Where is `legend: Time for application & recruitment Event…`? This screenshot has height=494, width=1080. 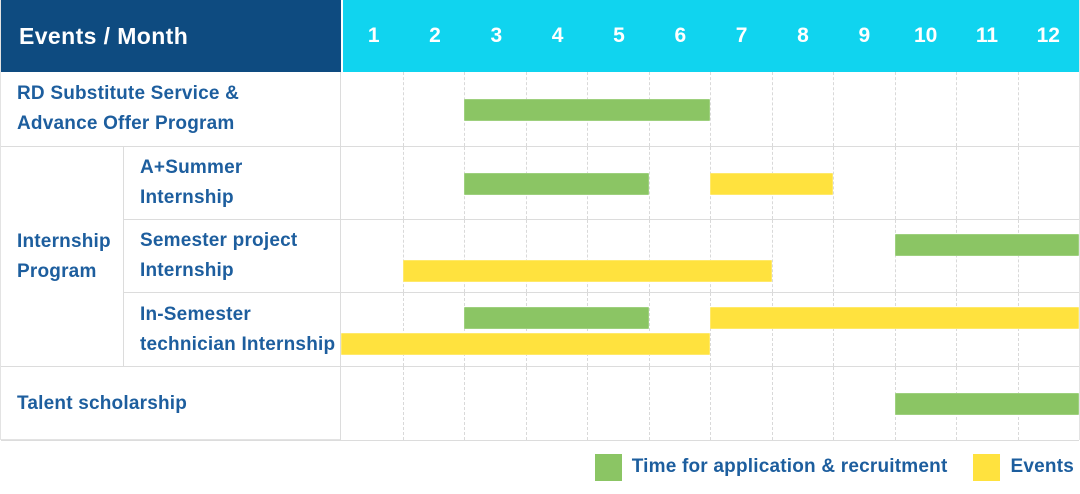
legend: Time for application & recruitment Event… is located at coordinates (540, 467).